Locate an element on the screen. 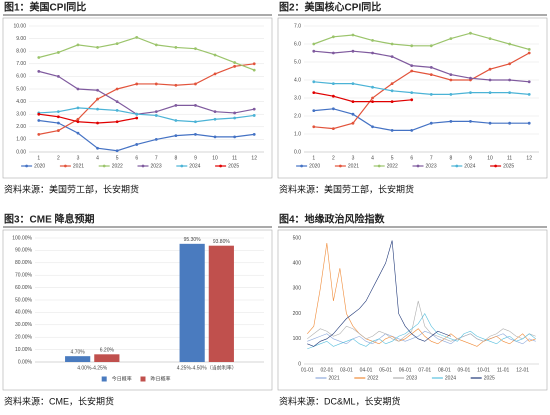 The image size is (550, 415). source-note: 资料来源：DC&ML，长安期货 is located at coordinates (340, 400).